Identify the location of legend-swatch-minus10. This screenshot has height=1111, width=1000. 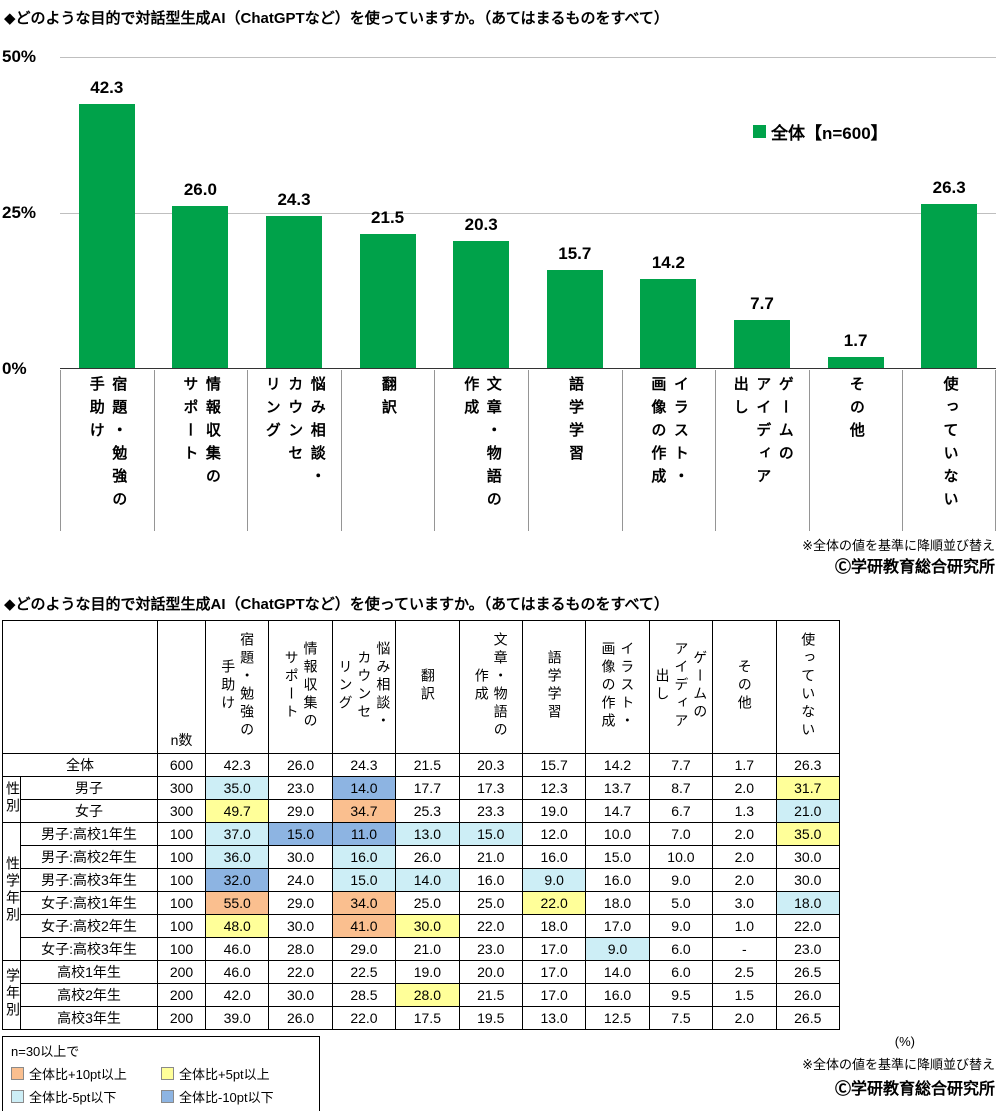
(167, 1096).